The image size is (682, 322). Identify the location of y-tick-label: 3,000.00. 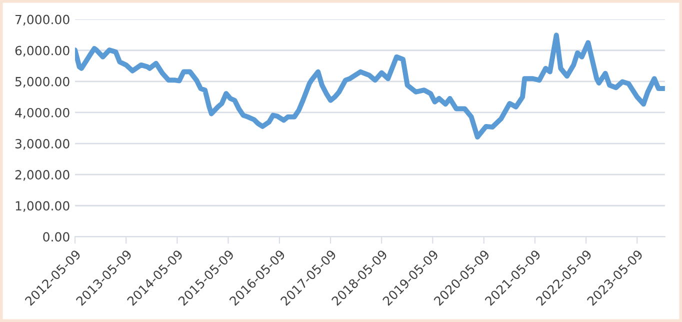
(42, 144).